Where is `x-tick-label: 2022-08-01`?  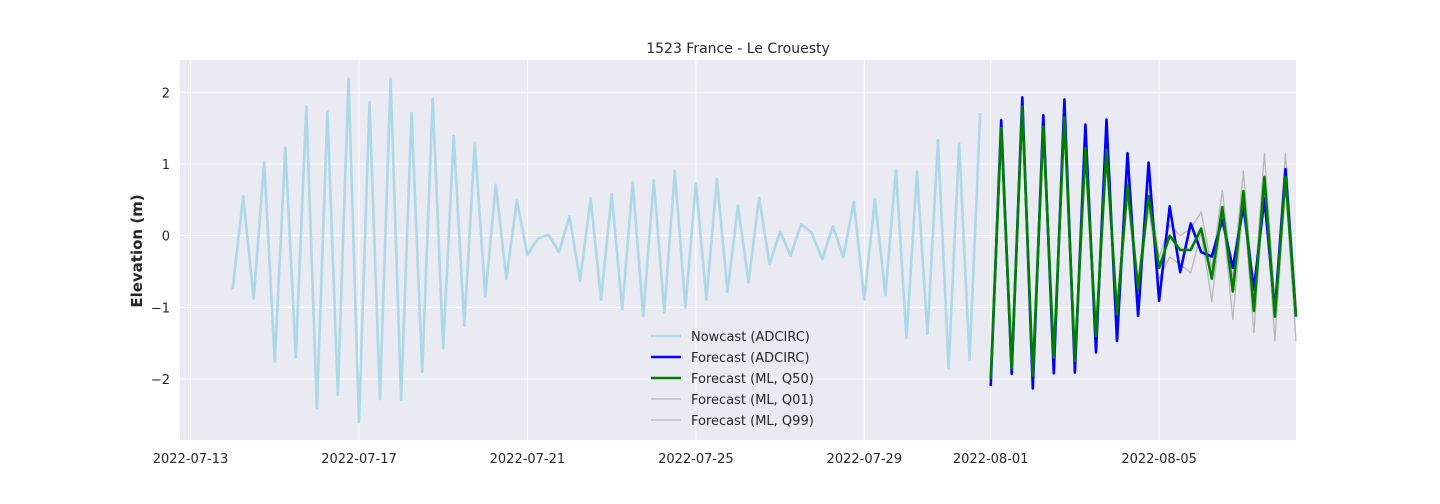
x-tick-label: 2022-08-01 is located at coordinates (991, 459).